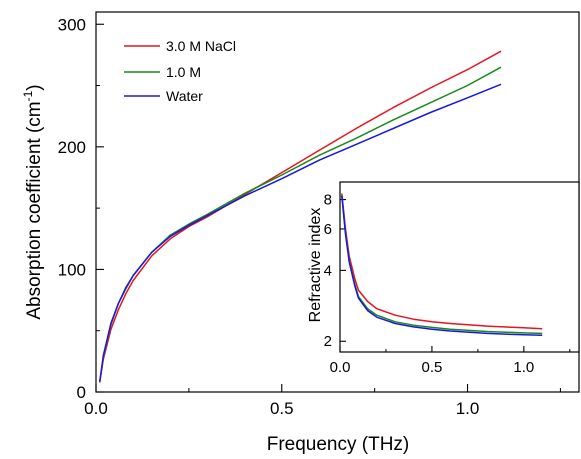 The image size is (581, 459). What do you see at coordinates (34, 210) in the screenshot?
I see `main-y-axis-title-main: Absorption coefficient (cm` at bounding box center [34, 210].